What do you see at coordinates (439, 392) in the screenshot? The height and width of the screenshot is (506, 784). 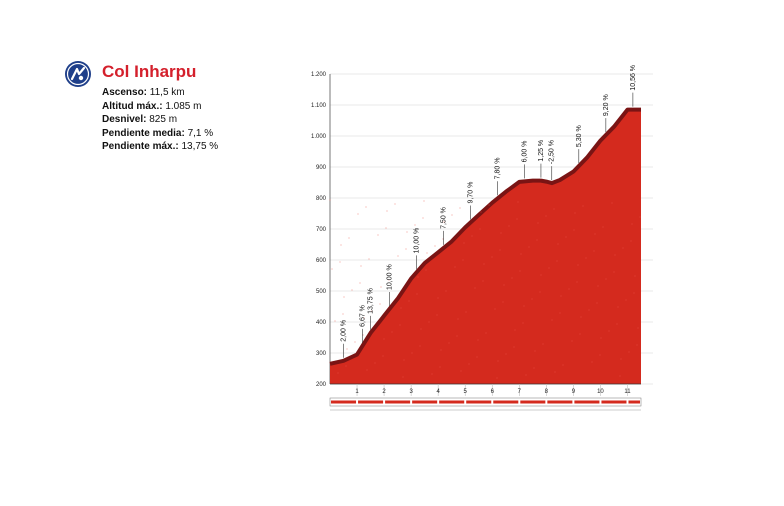 I see `x-tick-label: 4` at bounding box center [439, 392].